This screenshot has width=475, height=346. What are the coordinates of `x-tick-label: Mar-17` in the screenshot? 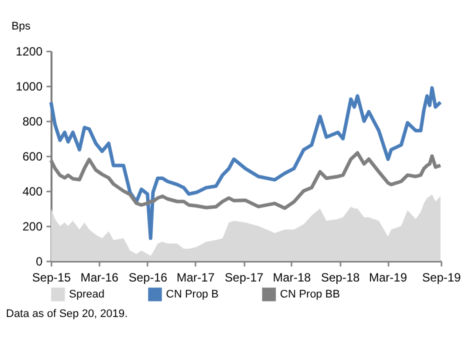 It's located at (195, 277).